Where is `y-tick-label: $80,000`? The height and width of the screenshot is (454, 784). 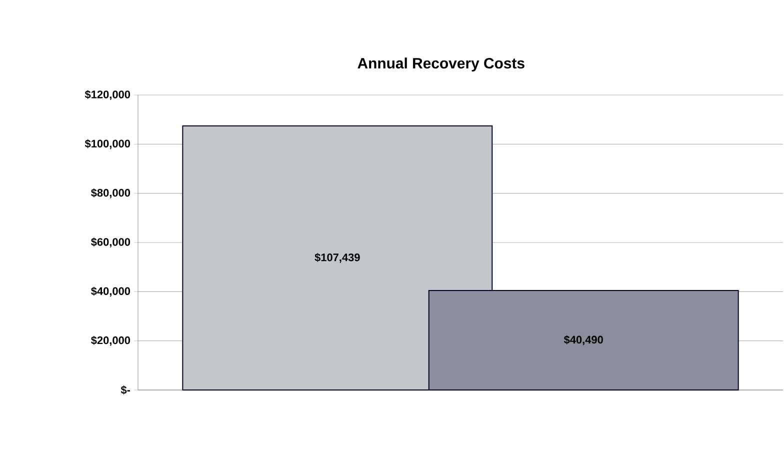 y-tick-label: $80,000 is located at coordinates (110, 193).